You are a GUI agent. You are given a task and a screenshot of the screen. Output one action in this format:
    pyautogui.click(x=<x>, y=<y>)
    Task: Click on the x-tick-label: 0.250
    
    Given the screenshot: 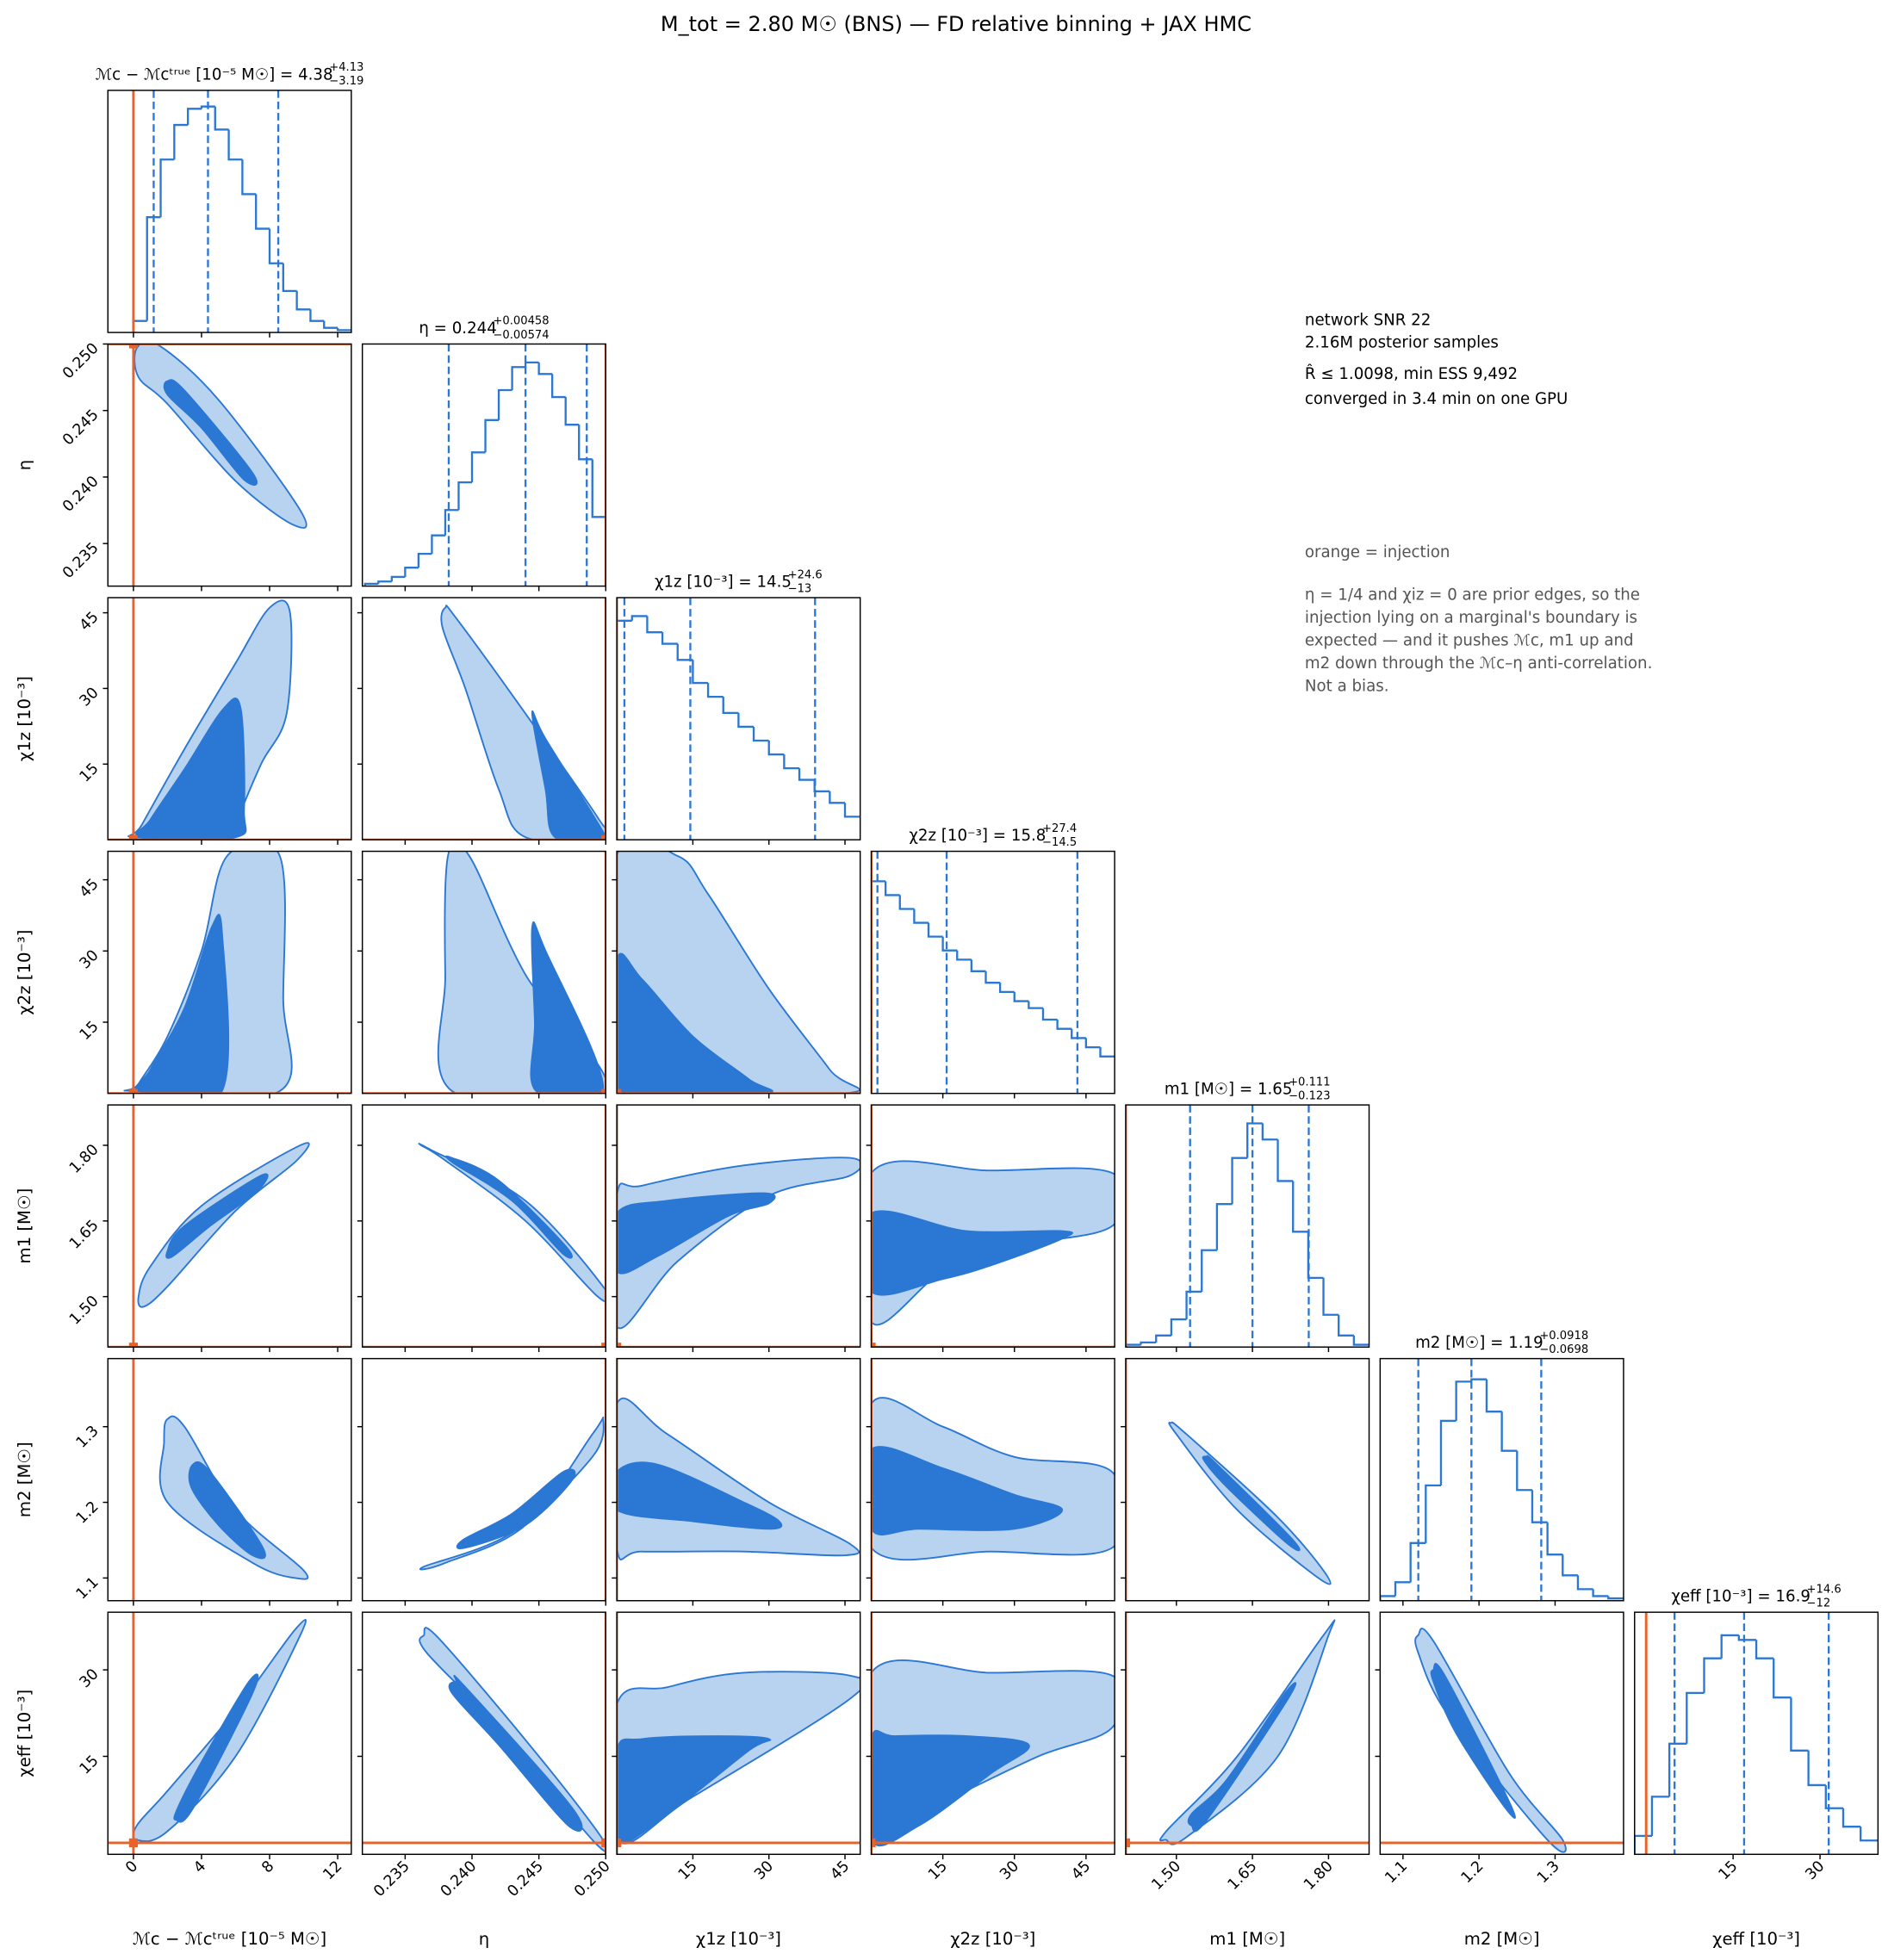 What is the action you would take?
    pyautogui.click(x=592, y=1879)
    